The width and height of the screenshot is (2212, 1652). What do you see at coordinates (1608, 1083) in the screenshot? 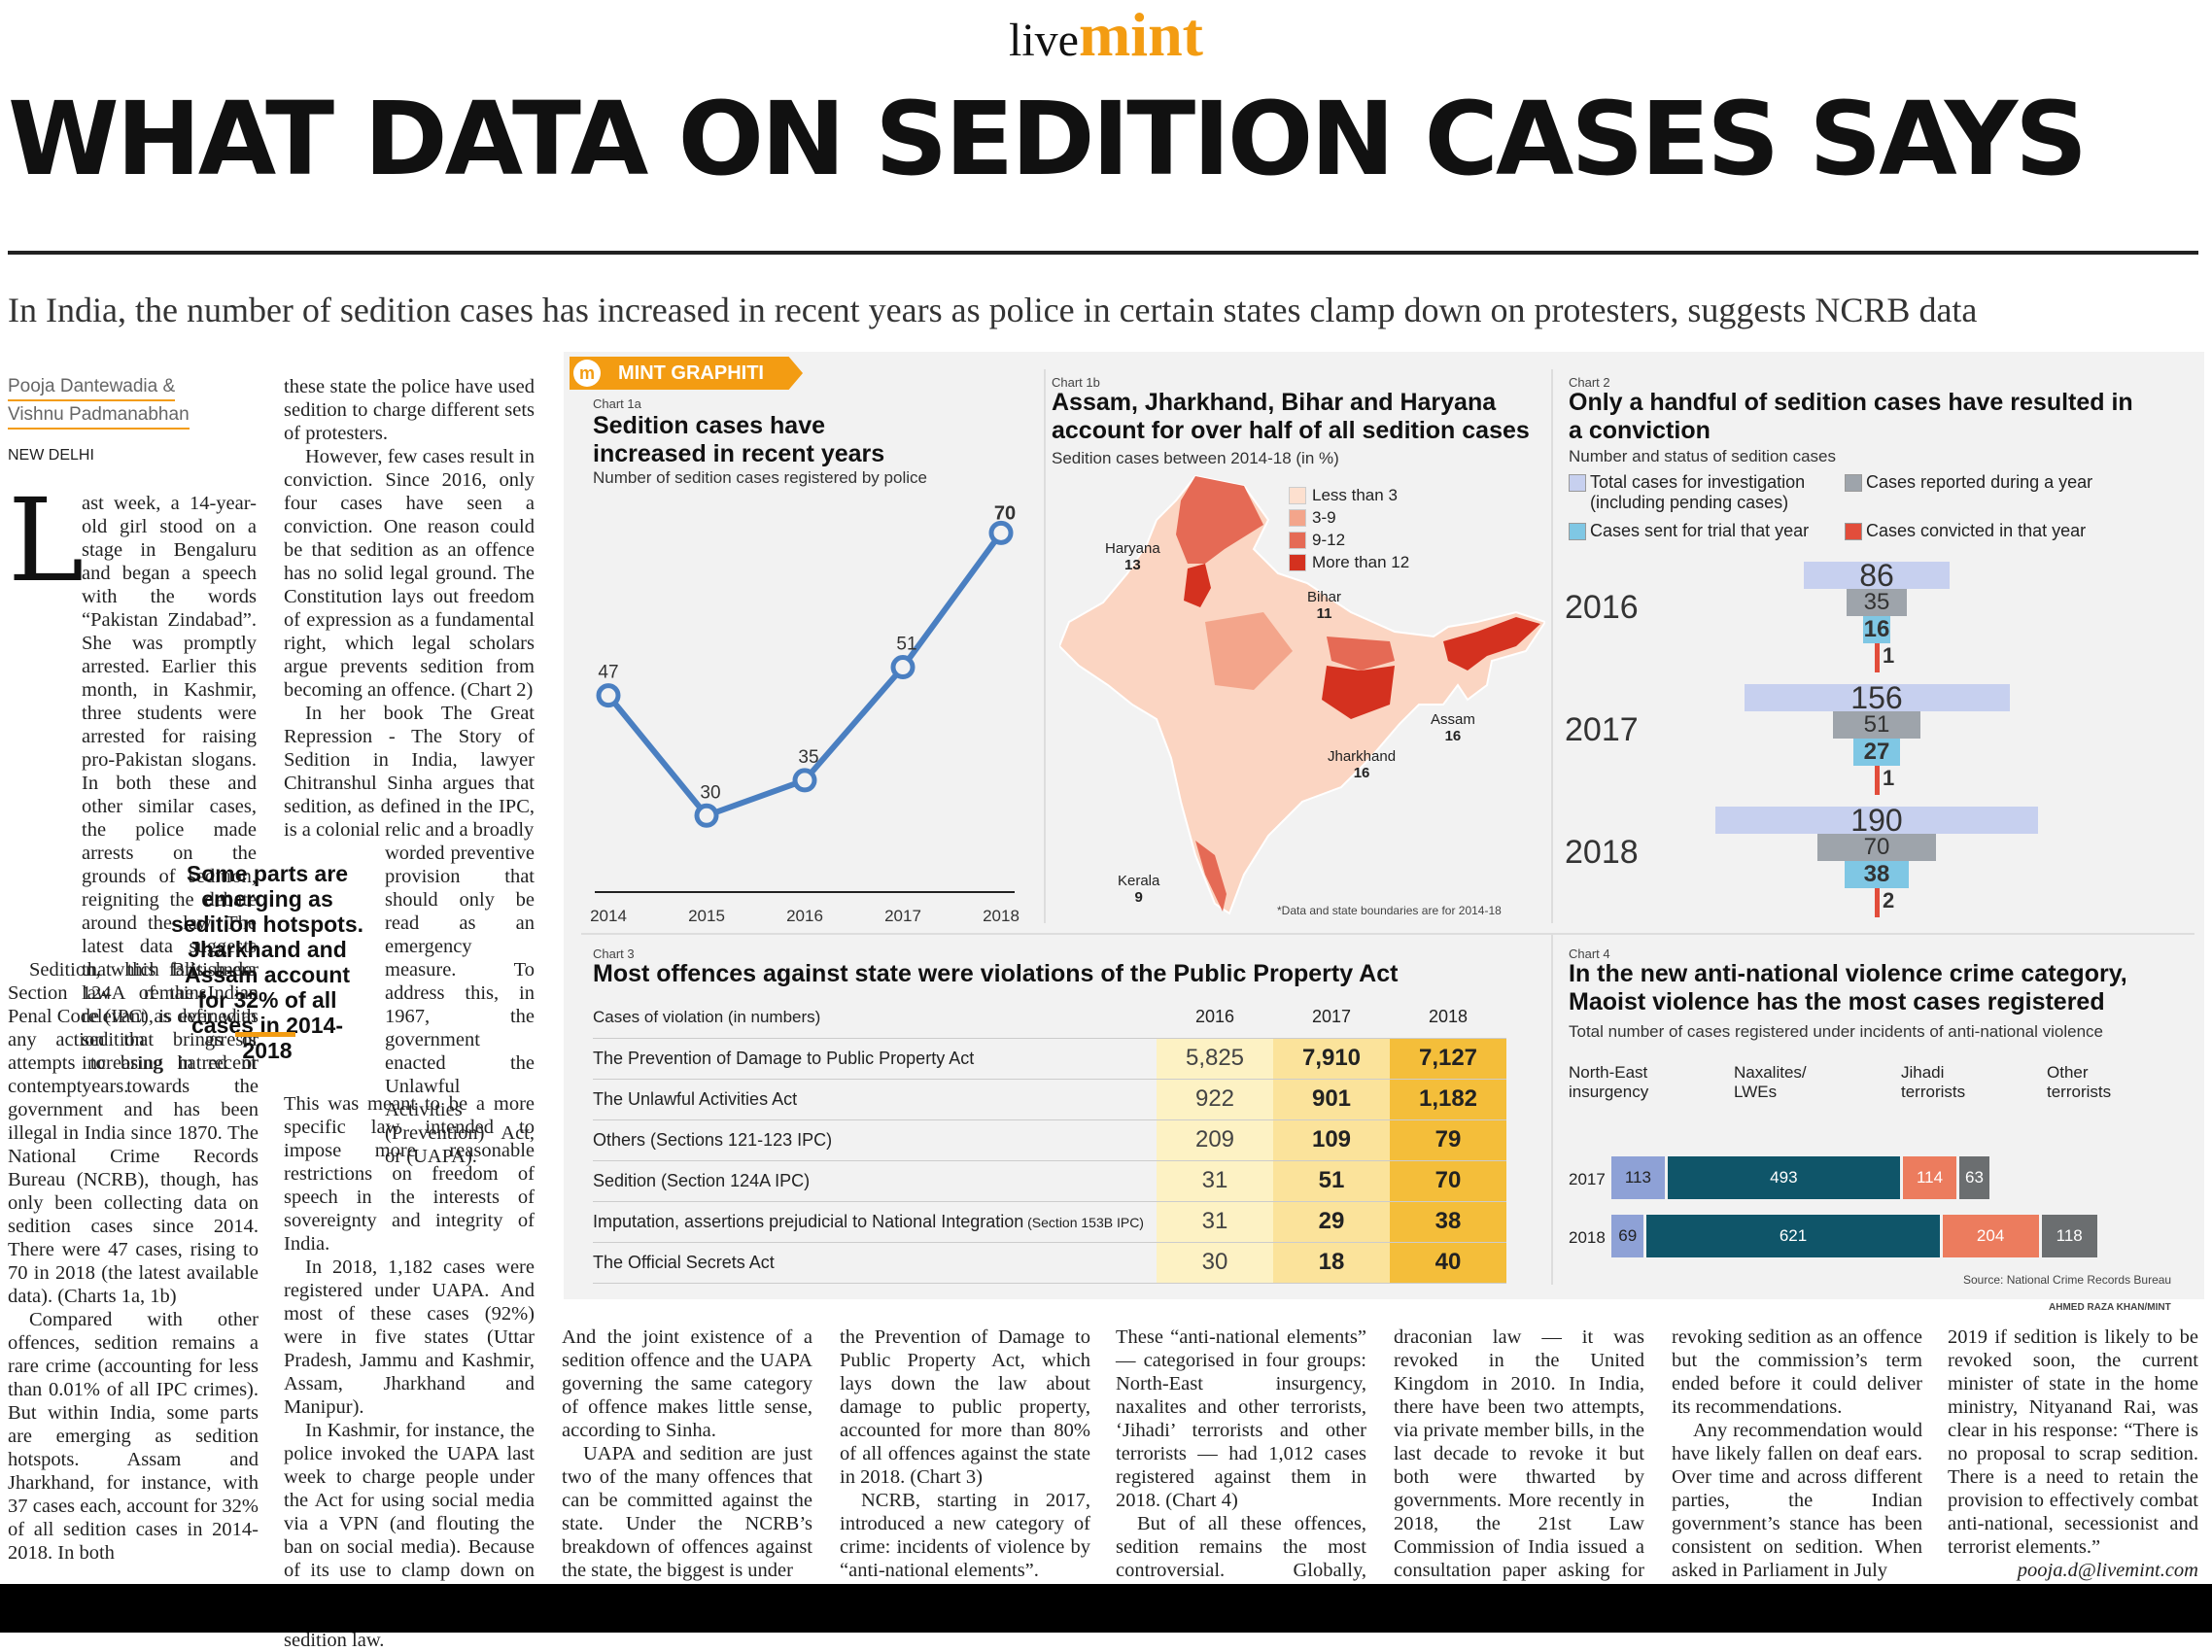
I see `chart-4-legend-label: North-East insurgency` at bounding box center [1608, 1083].